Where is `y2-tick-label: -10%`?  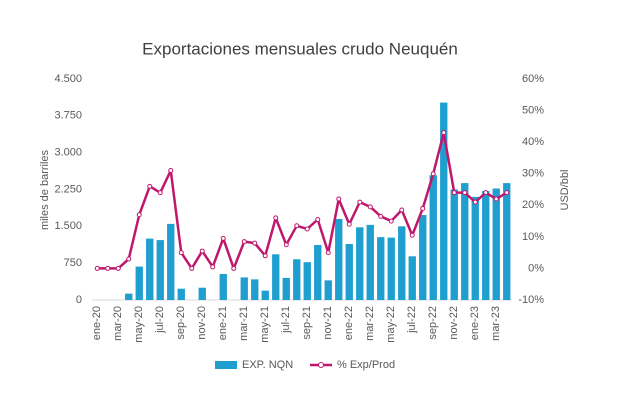 y2-tick-label: -10% is located at coordinates (531, 300).